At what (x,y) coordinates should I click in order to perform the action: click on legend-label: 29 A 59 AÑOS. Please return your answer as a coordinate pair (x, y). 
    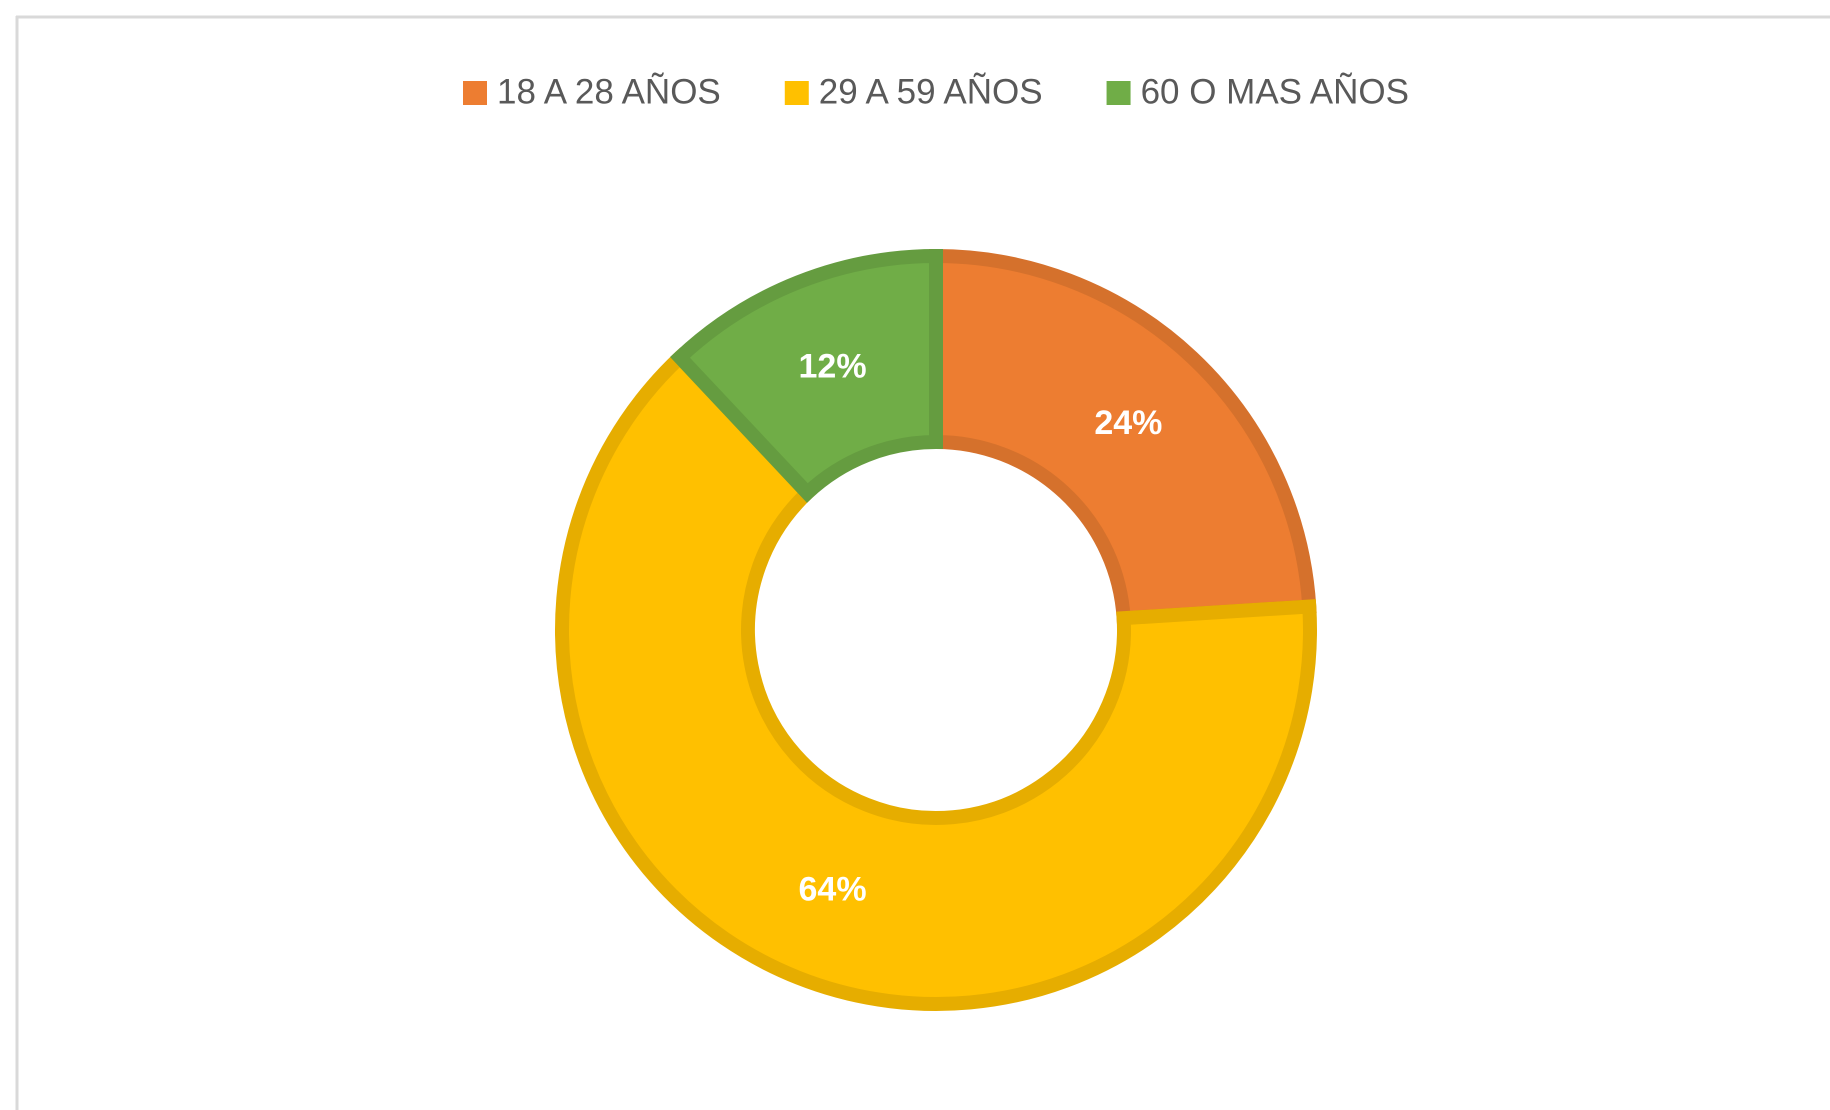
    Looking at the image, I should click on (931, 91).